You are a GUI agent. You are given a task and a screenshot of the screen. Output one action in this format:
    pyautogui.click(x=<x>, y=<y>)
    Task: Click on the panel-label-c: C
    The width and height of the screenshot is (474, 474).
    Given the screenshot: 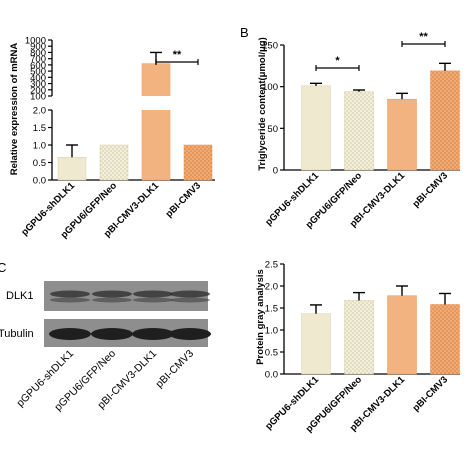 What is the action you would take?
    pyautogui.click(x=3, y=267)
    